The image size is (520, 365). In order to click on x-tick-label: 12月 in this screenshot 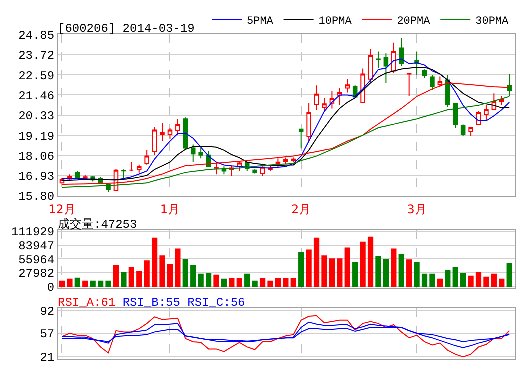, I will do `click(62, 209)`.